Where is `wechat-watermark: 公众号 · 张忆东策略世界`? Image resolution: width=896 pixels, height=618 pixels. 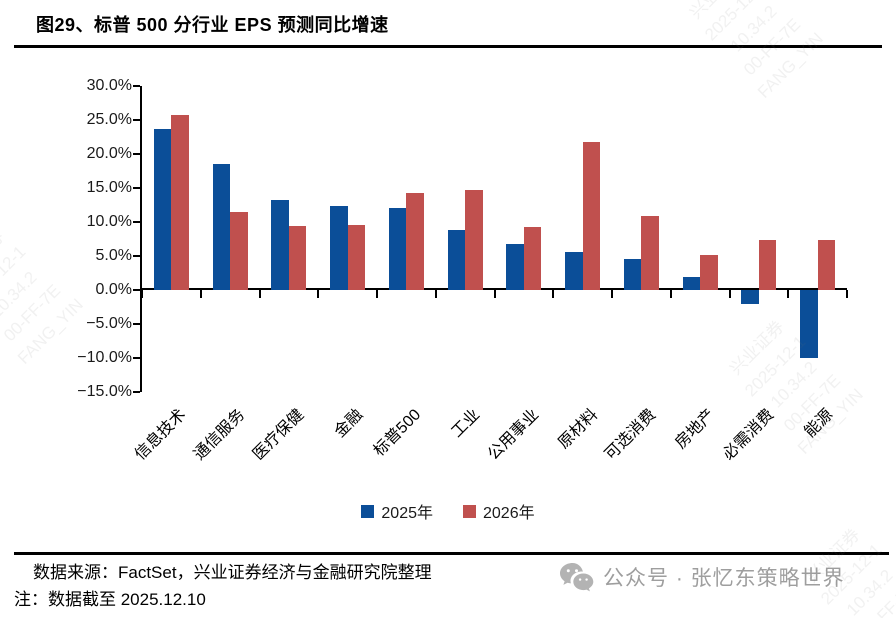
wechat-watermark: 公众号 · 张忆东策略世界 is located at coordinates (702, 577).